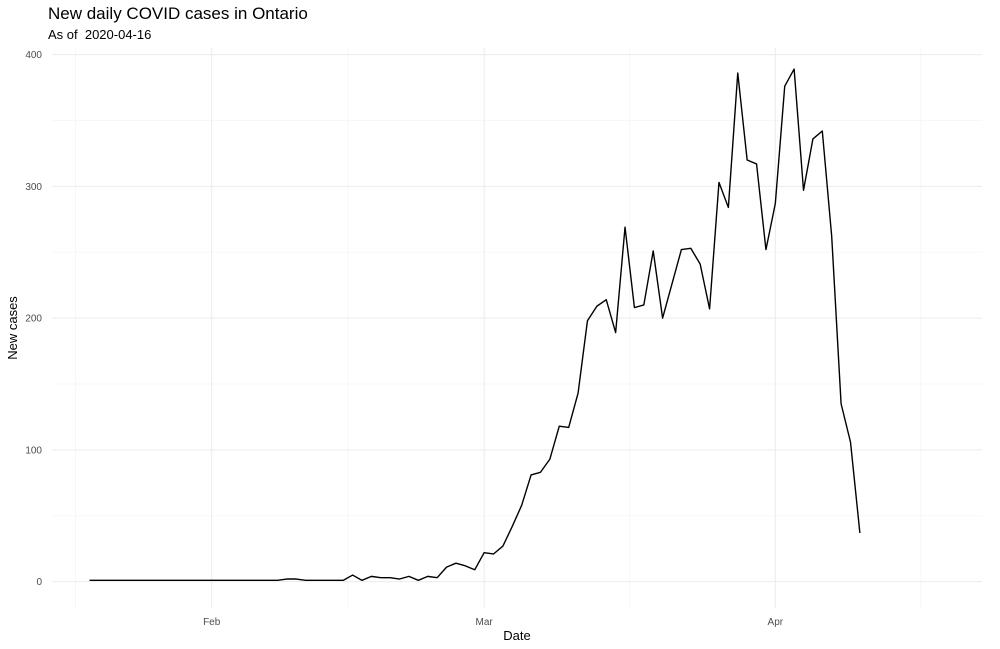 This screenshot has width=1000, height=649. Describe the element at coordinates (485, 622) in the screenshot. I see `x-tick-label: Mar` at that location.